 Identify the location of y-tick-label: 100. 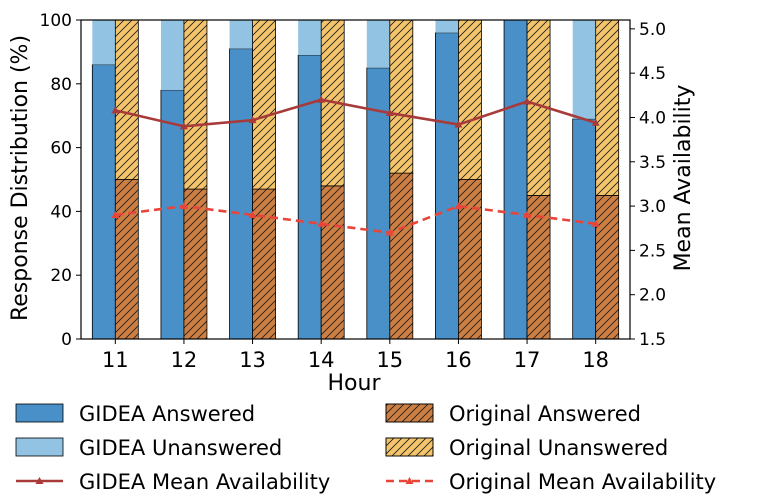
(56, 21).